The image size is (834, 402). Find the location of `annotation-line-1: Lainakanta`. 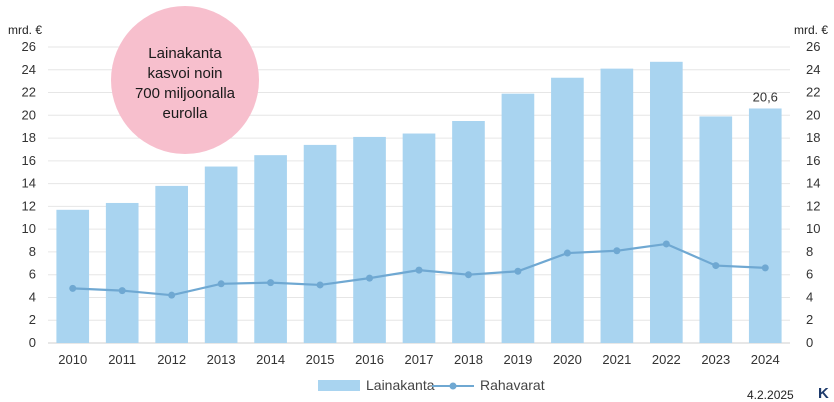

annotation-line-1: Lainakanta is located at coordinates (185, 53).